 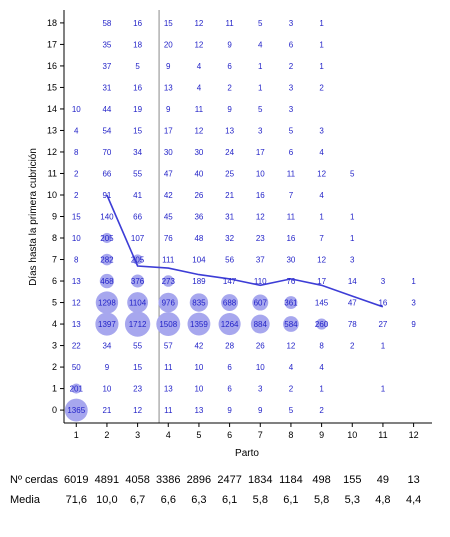 What do you see at coordinates (168, 500) in the screenshot?
I see `footer-media-value: 6,6` at bounding box center [168, 500].